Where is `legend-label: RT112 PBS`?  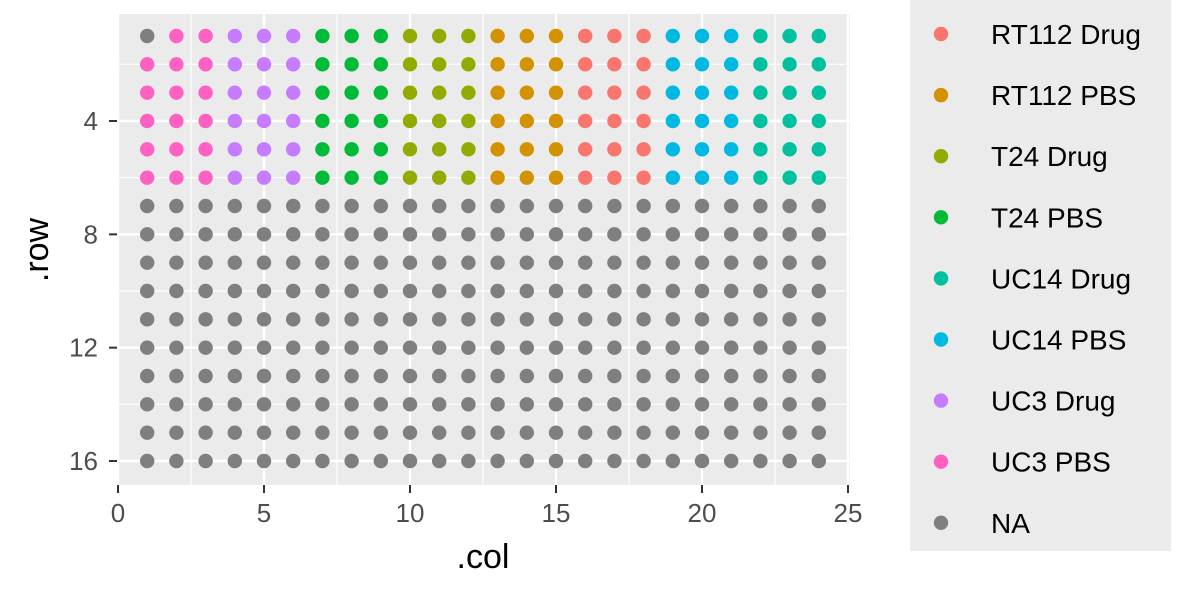 legend-label: RT112 PBS is located at coordinates (1063, 95).